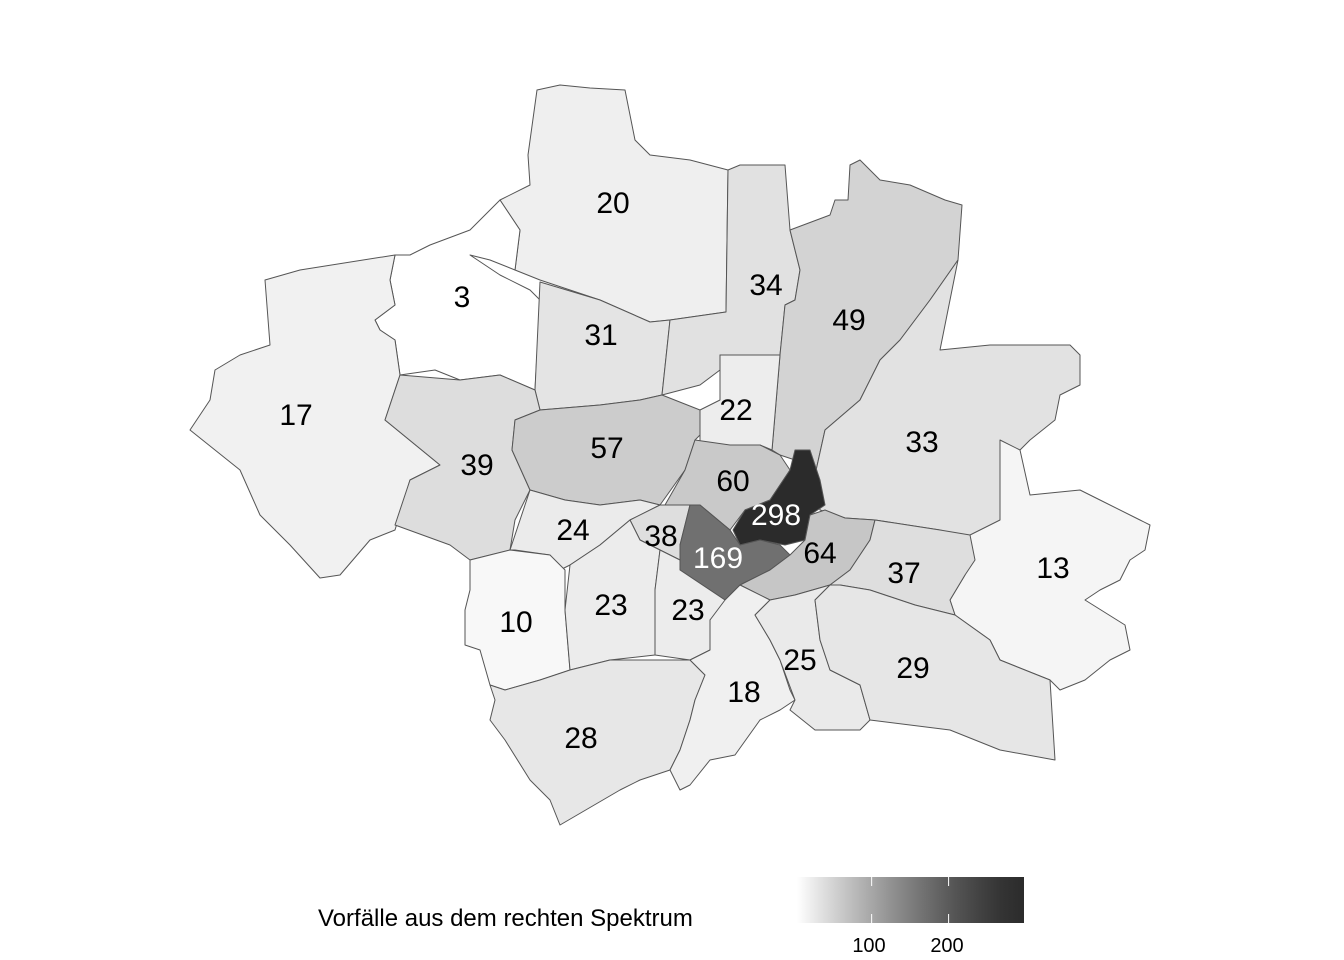 This screenshot has width=1344, height=960. I want to click on district-label: 298, so click(776, 515).